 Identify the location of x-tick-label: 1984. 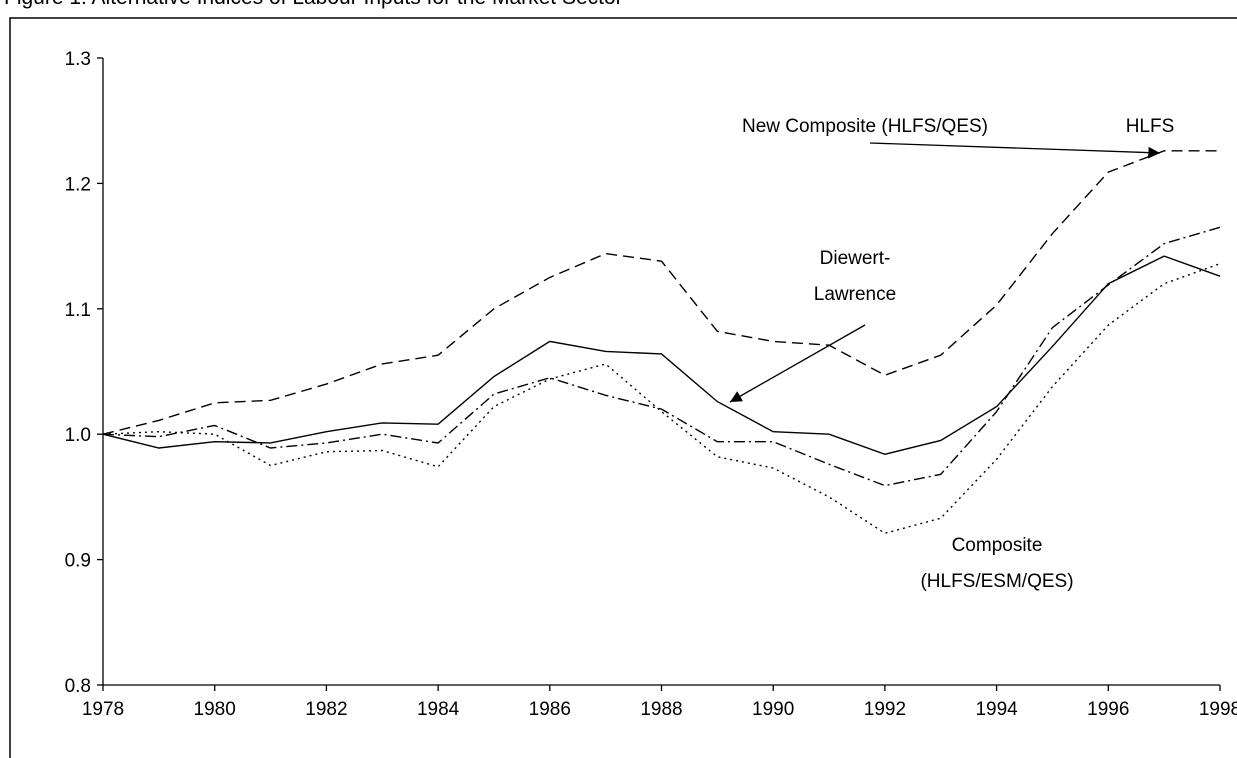
(438, 709).